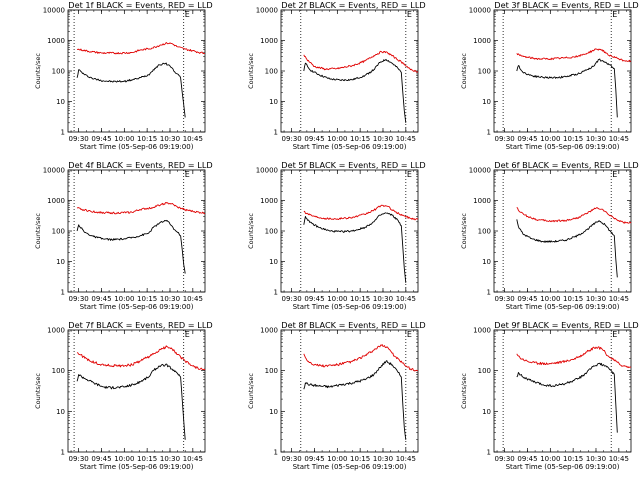  What do you see at coordinates (353, 5) in the screenshot?
I see `panel-title: Det 2f BLACK = Events, RED = LLD` at bounding box center [353, 5].